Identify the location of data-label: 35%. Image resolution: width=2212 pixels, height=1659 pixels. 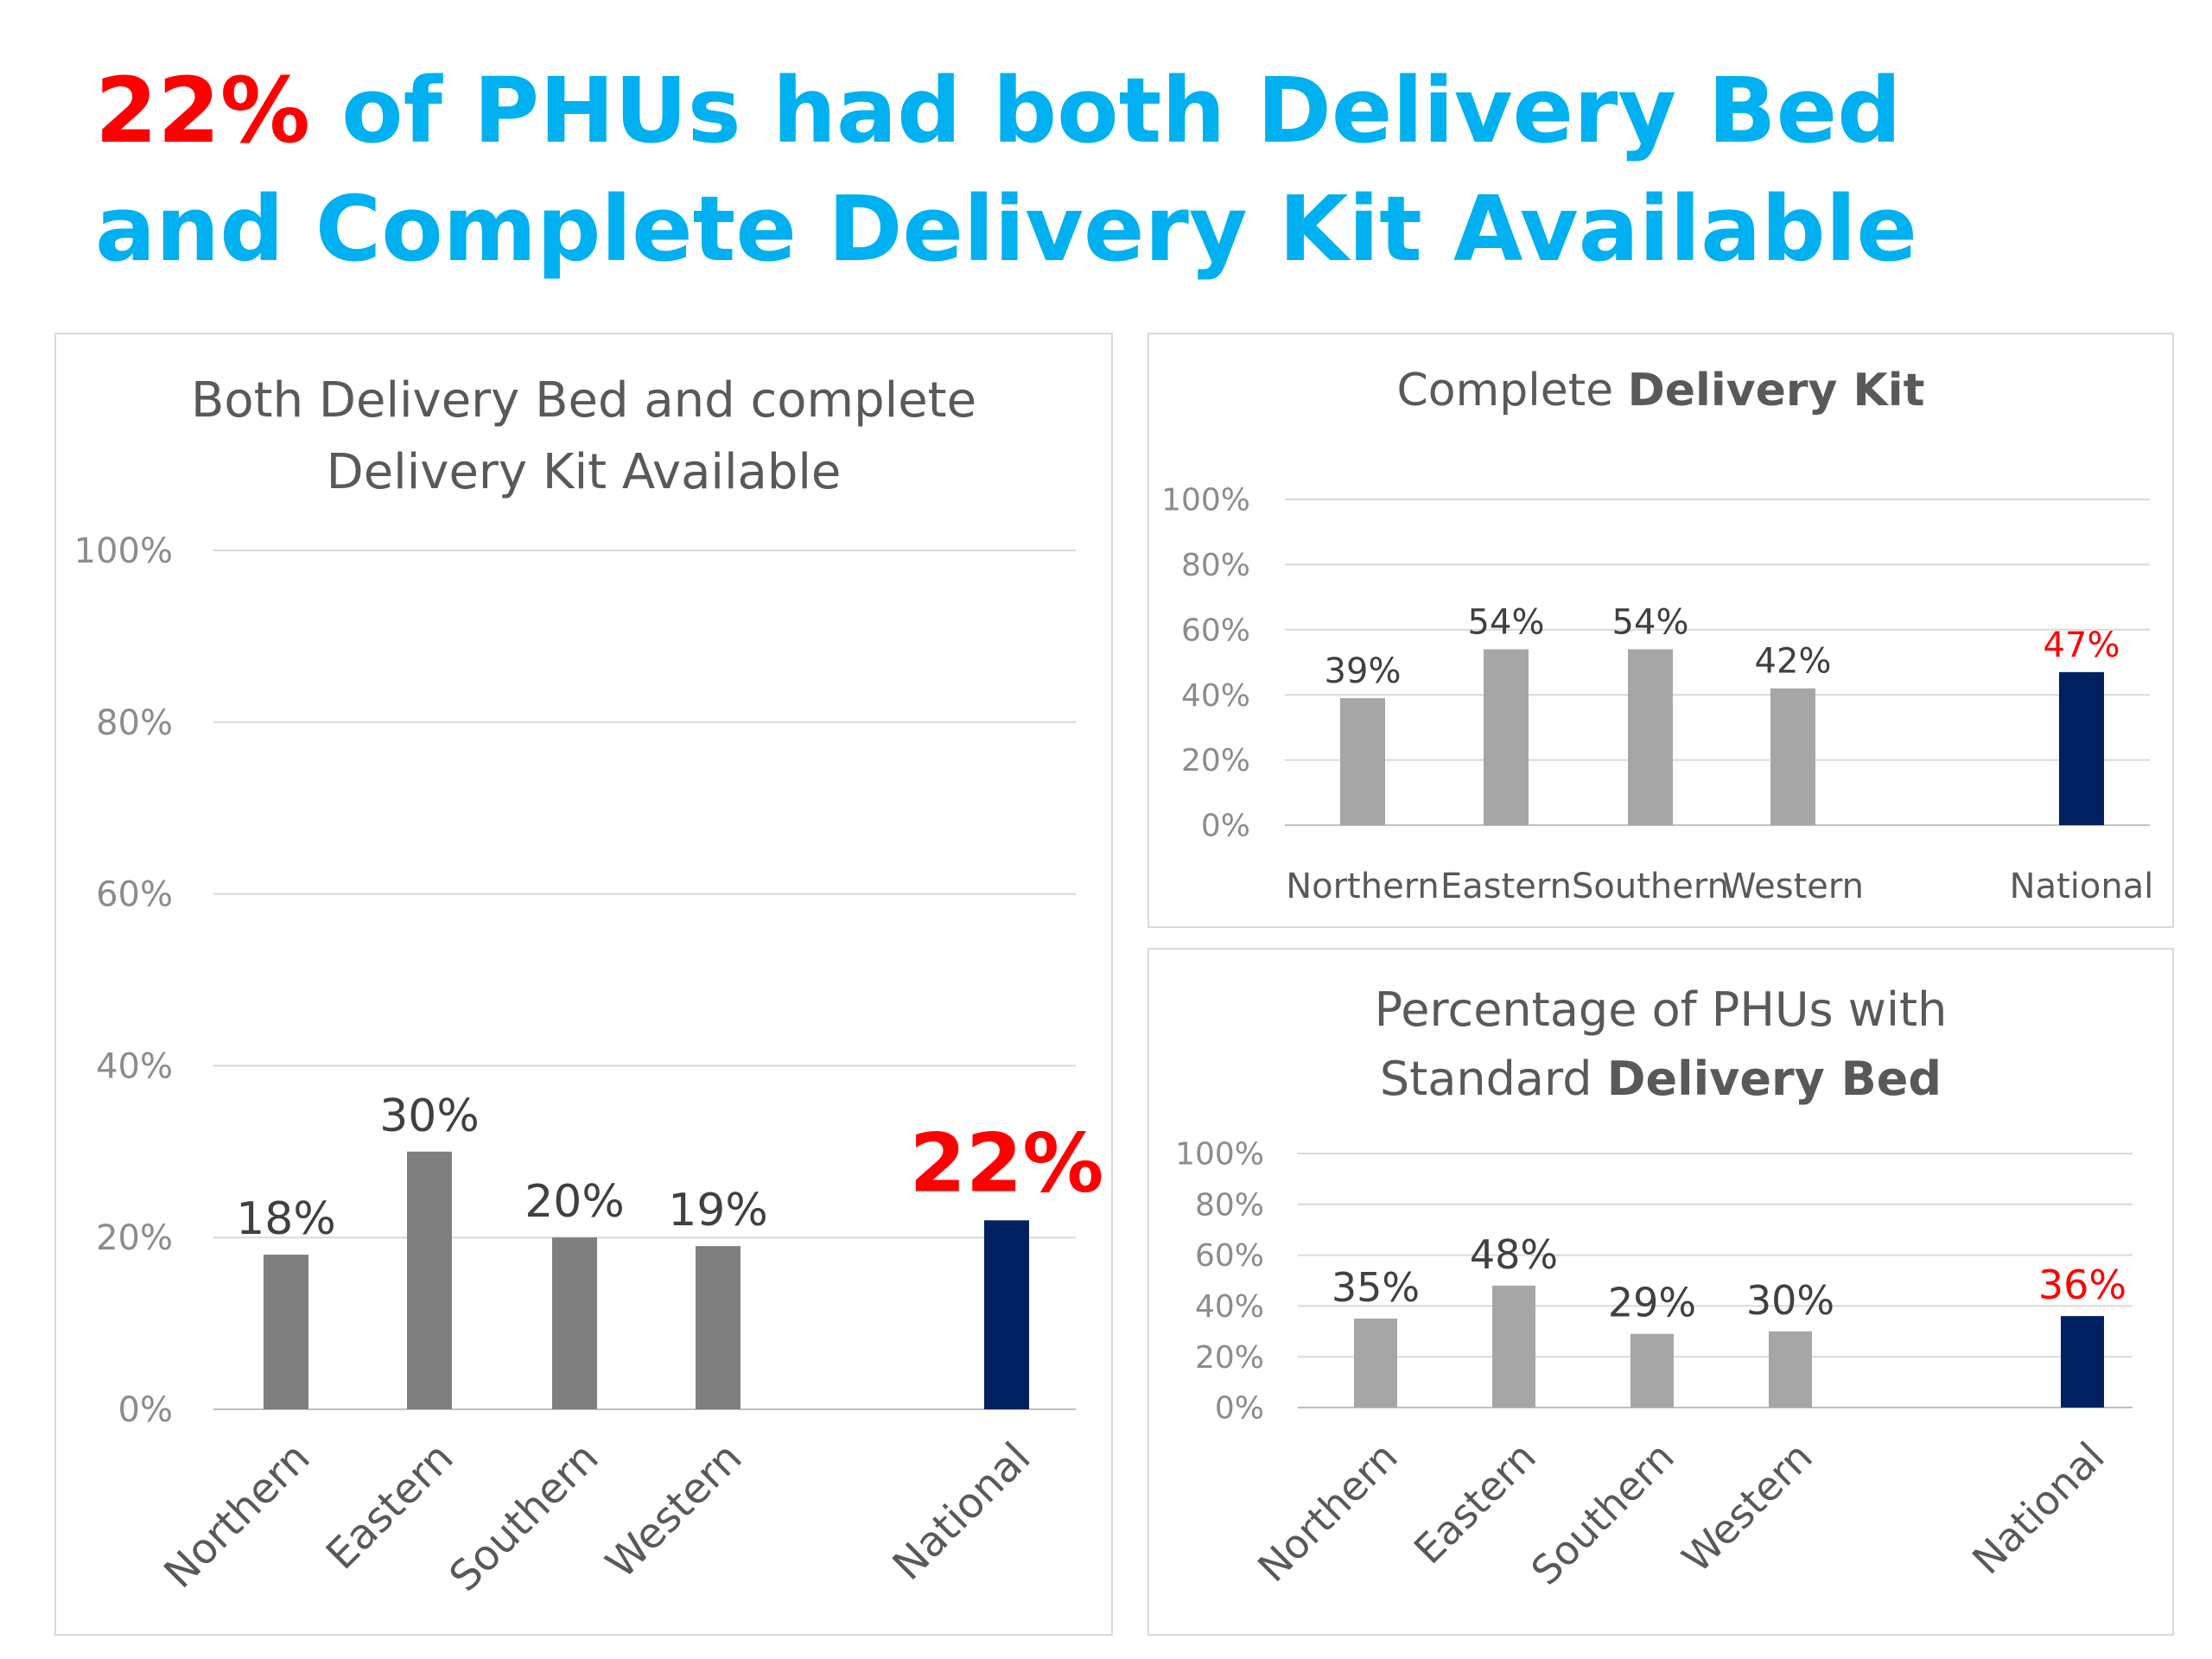
(1376, 1287).